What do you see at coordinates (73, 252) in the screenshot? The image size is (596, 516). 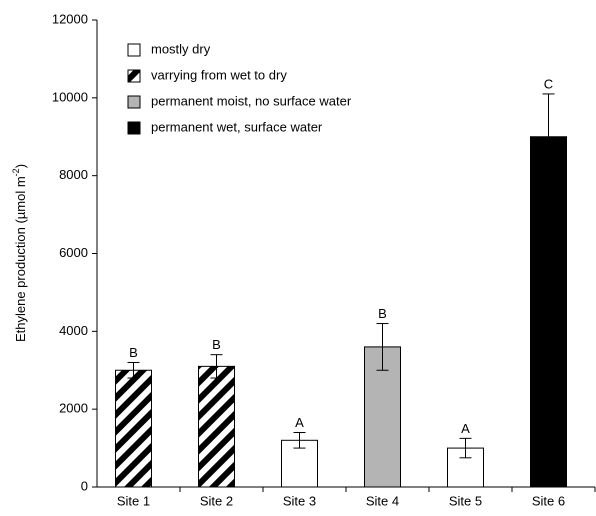 I see `y-tick-label: 6000` at bounding box center [73, 252].